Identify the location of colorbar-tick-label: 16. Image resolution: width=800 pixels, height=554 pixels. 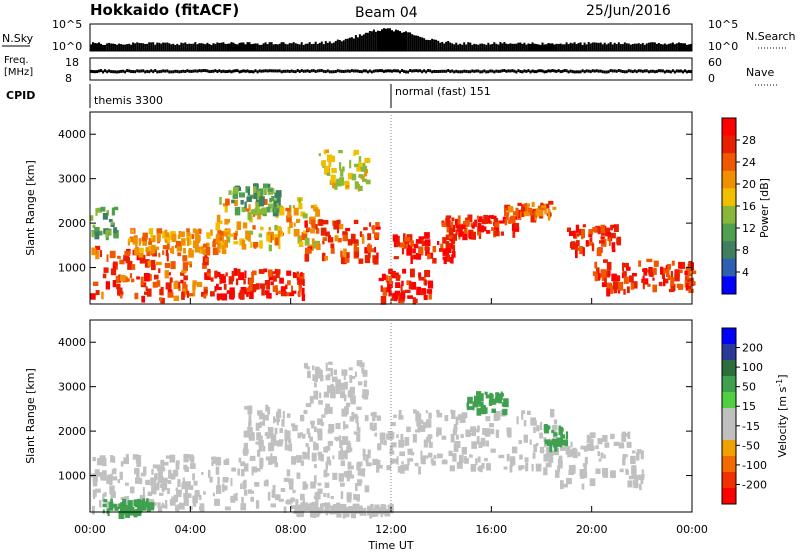
(749, 206).